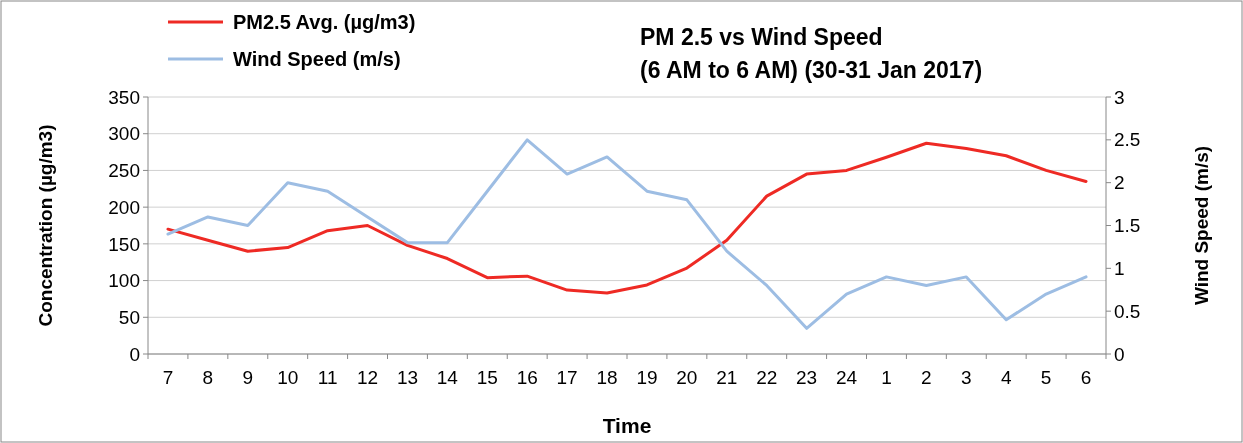 The image size is (1243, 443). Describe the element at coordinates (317, 59) in the screenshot. I see `legend-label: Wind Speed (m/s)` at that location.